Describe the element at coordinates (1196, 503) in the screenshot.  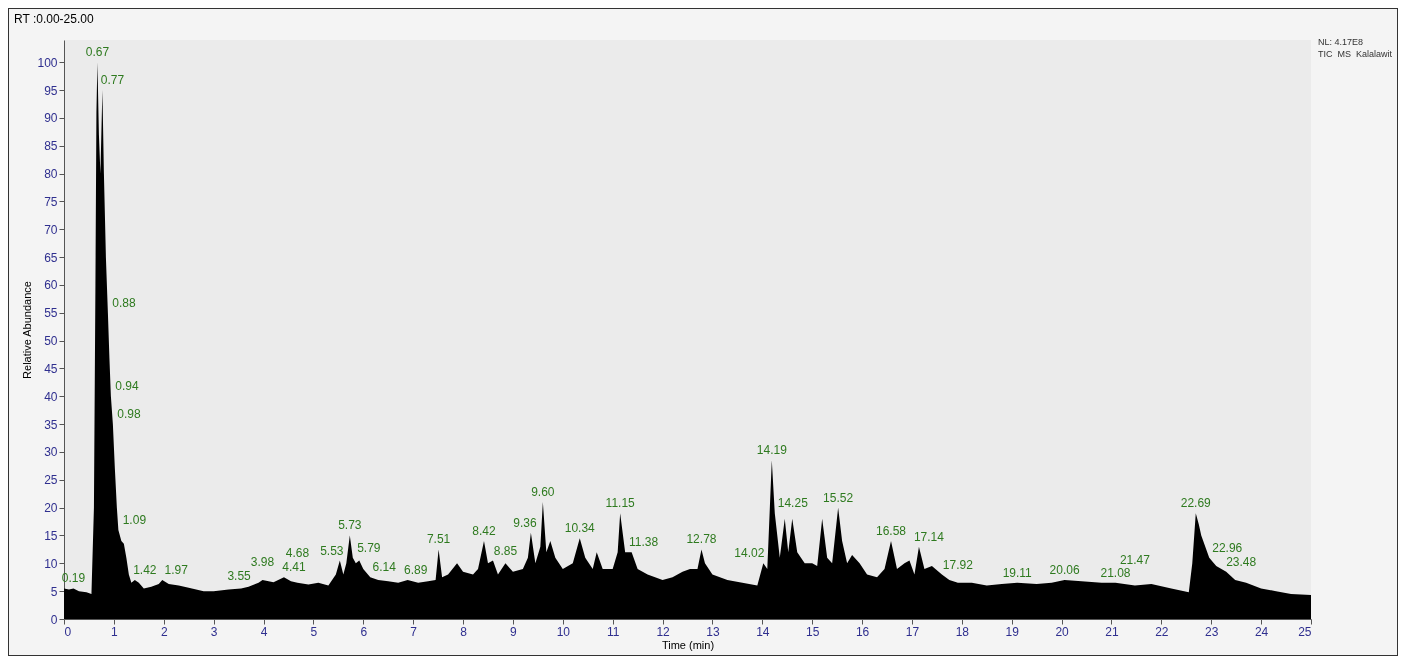
I see `annotation: 22.69` at that location.